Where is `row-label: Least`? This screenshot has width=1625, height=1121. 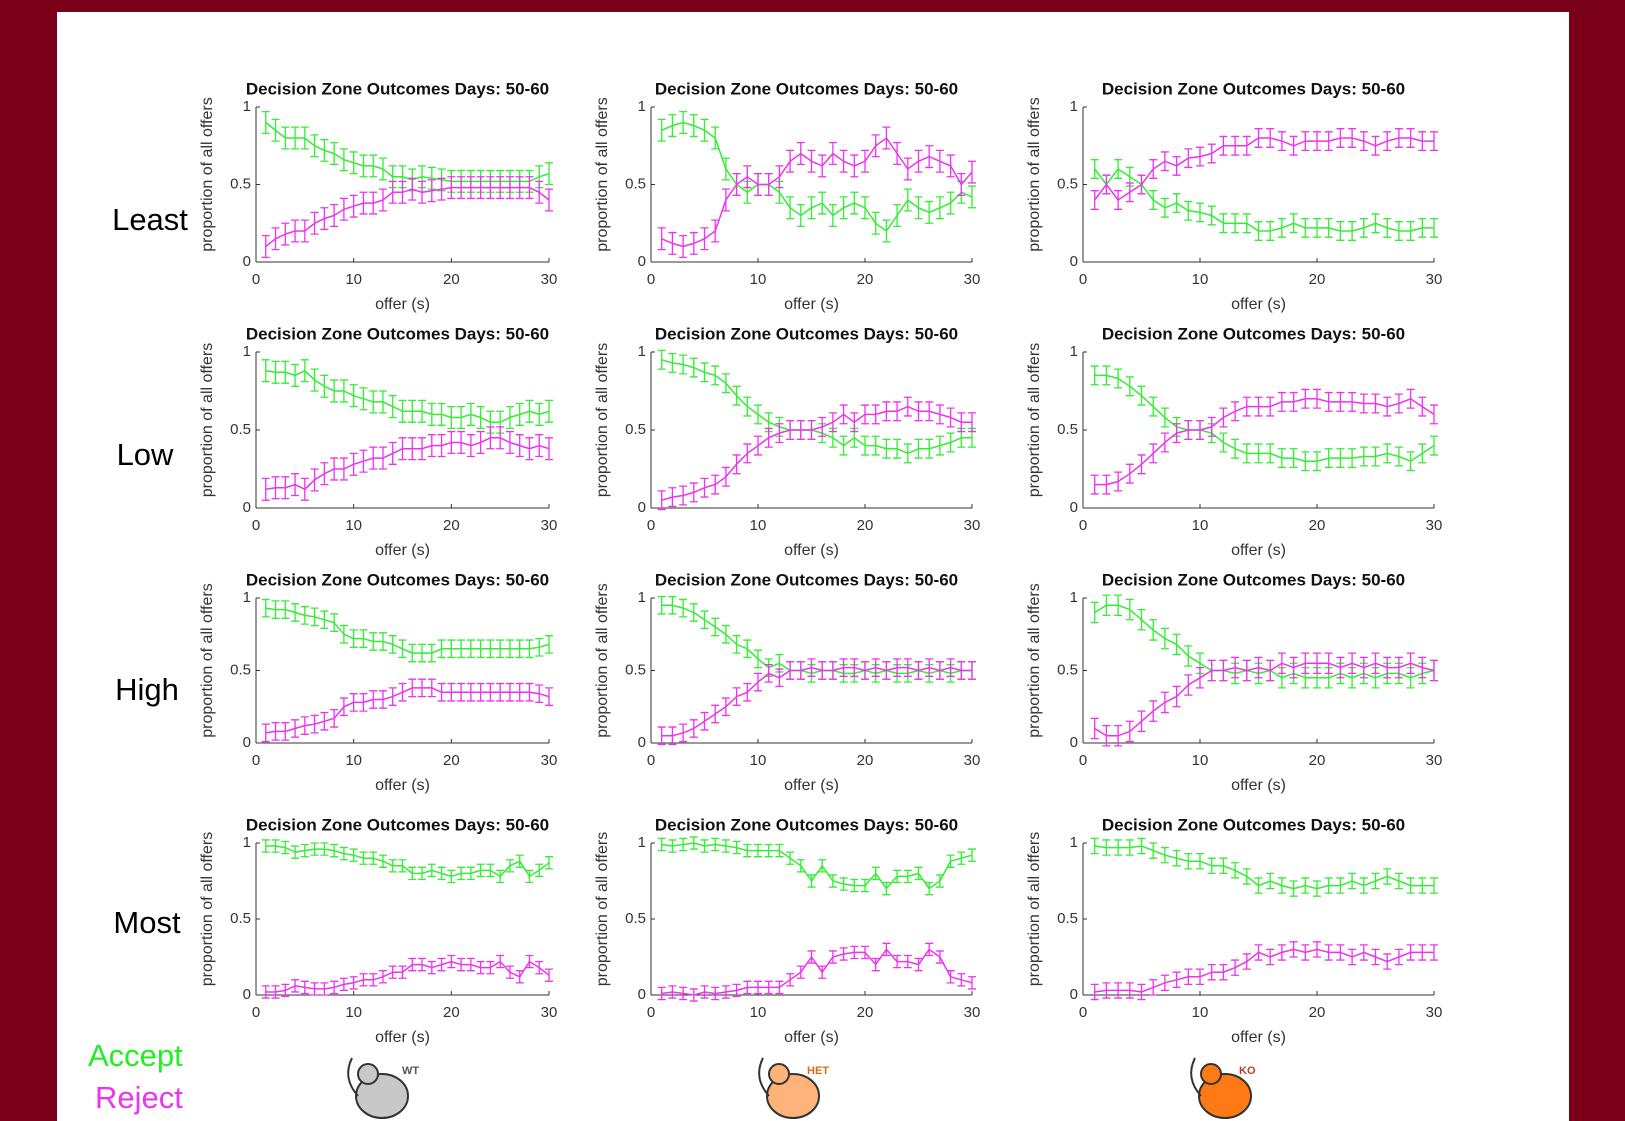 row-label: Least is located at coordinates (150, 219).